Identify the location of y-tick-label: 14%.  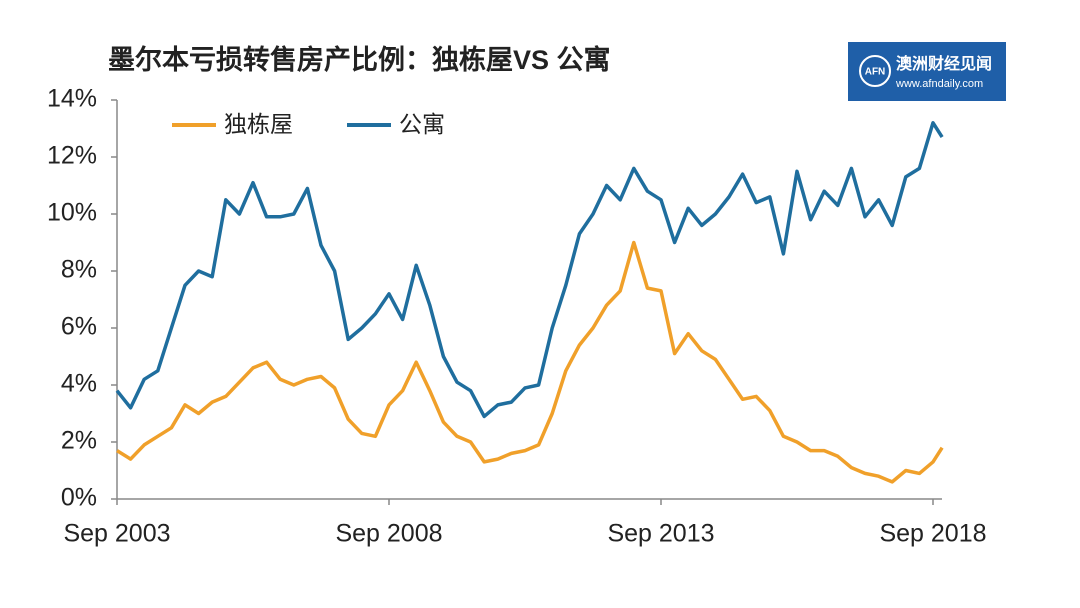
(72, 99).